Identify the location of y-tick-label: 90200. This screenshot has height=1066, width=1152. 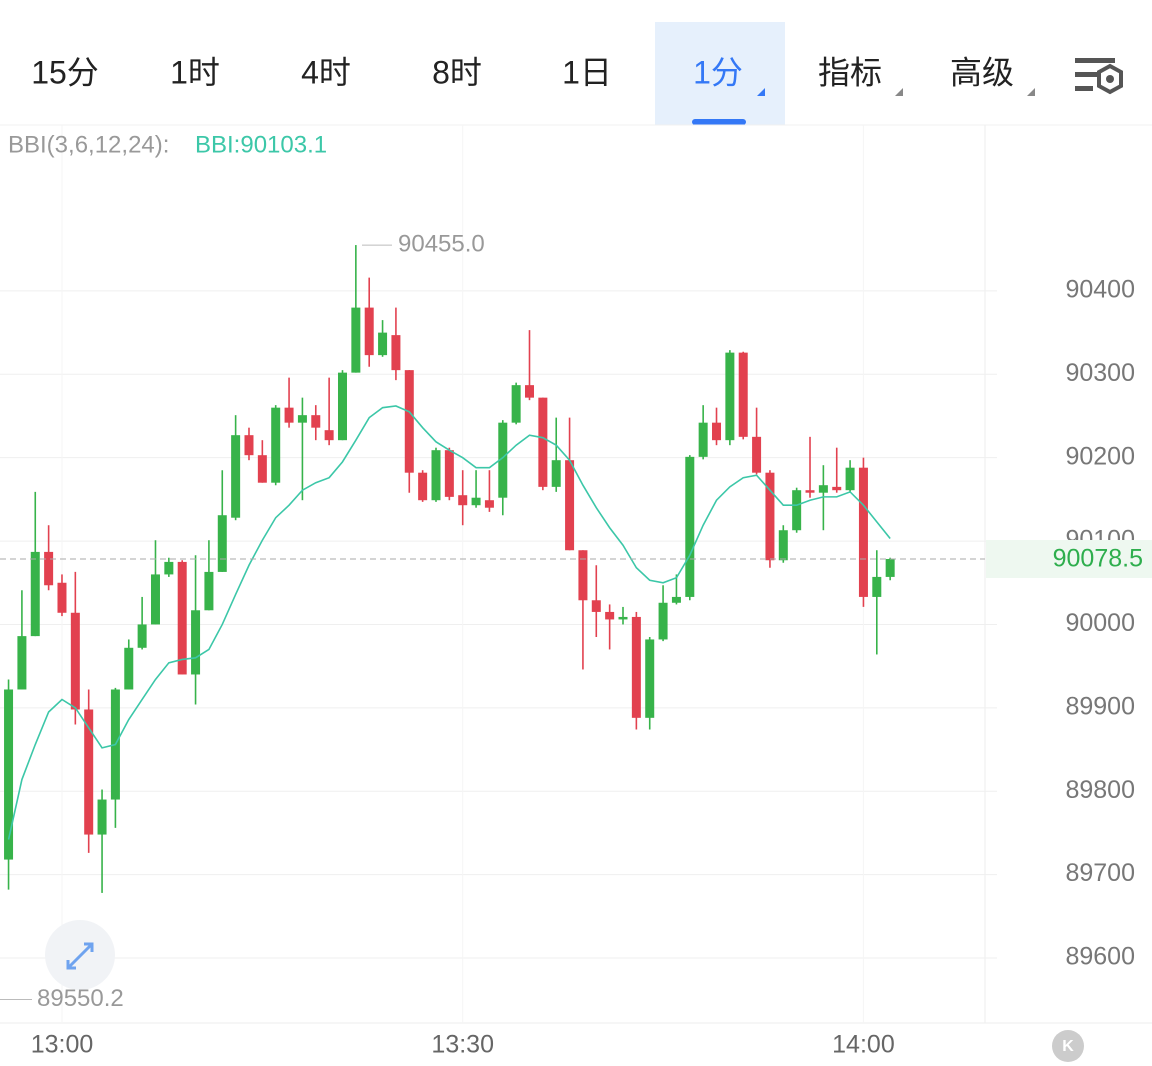
(1100, 456).